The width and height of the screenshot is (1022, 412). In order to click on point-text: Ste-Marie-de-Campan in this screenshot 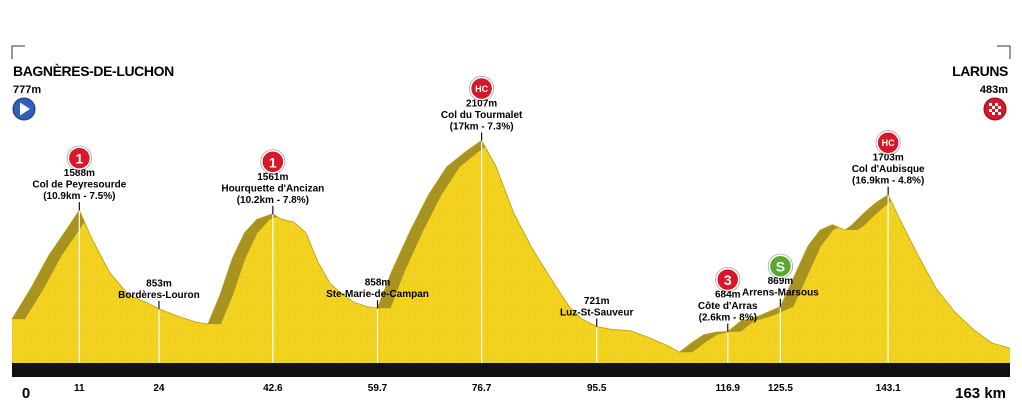, I will do `click(377, 294)`.